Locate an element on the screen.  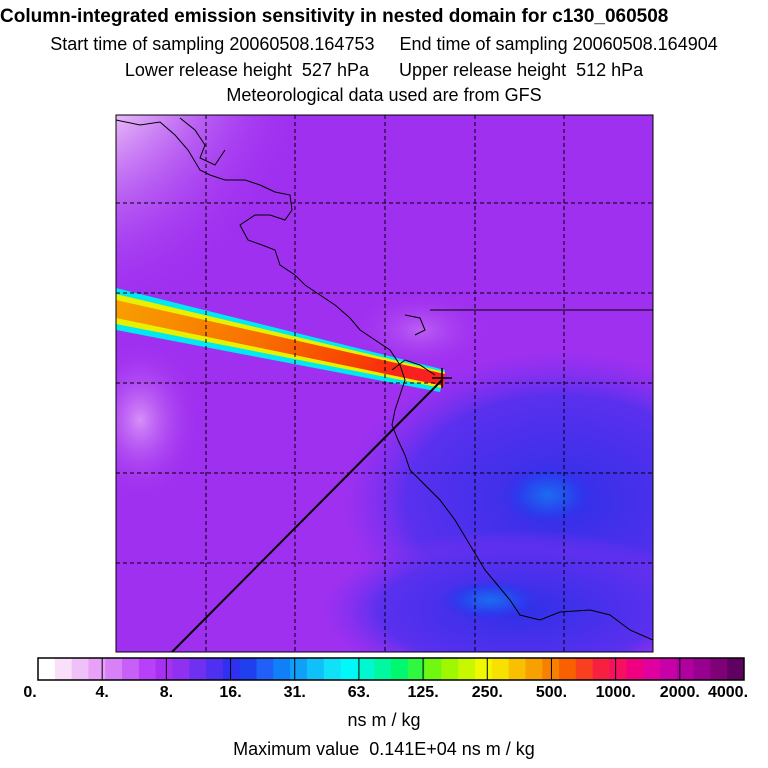
colorbar-tick-label: 1000. is located at coordinates (615, 692).